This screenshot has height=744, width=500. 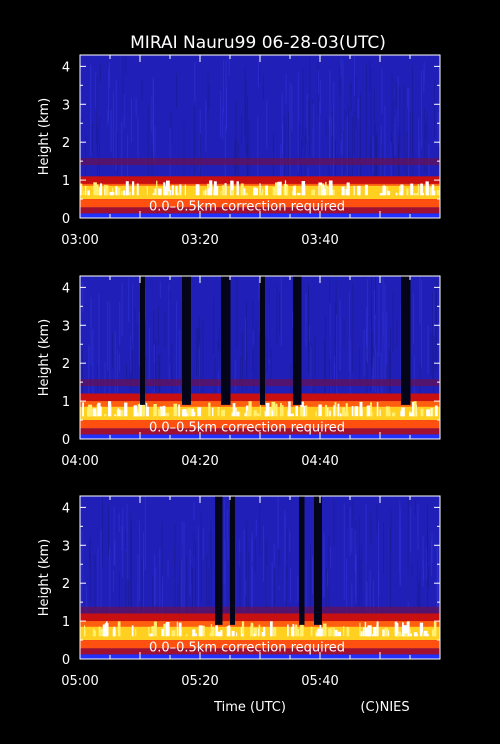 What do you see at coordinates (142, 340) in the screenshot?
I see `data-gap` at bounding box center [142, 340].